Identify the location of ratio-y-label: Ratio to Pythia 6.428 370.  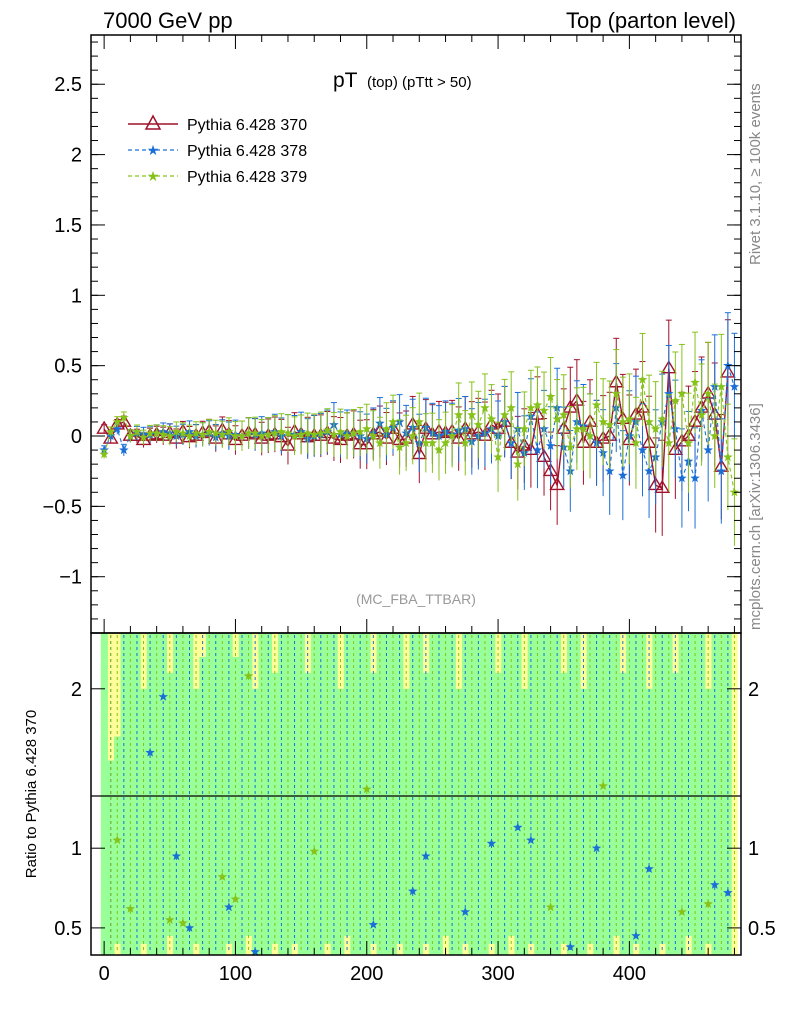
(31, 794).